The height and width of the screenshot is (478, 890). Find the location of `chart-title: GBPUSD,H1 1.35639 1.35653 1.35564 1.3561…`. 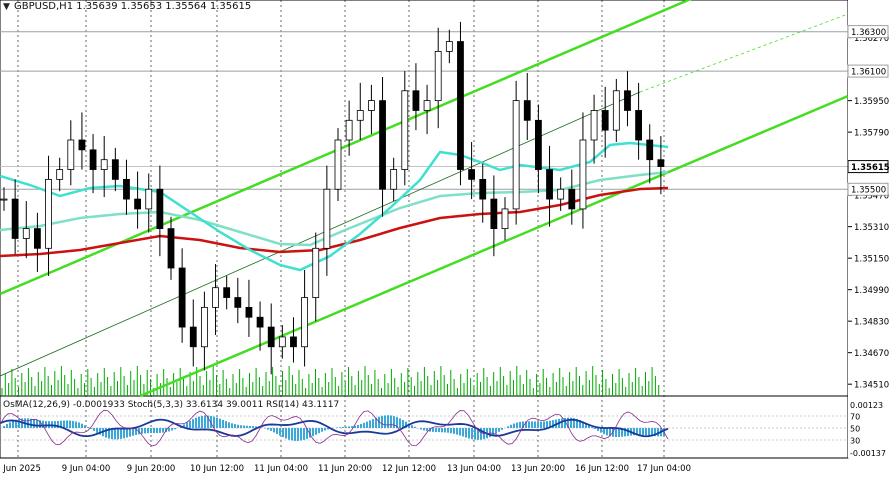

chart-title: GBPUSD,H1 1.35639 1.35653 1.35564 1.3561… is located at coordinates (133, 6).